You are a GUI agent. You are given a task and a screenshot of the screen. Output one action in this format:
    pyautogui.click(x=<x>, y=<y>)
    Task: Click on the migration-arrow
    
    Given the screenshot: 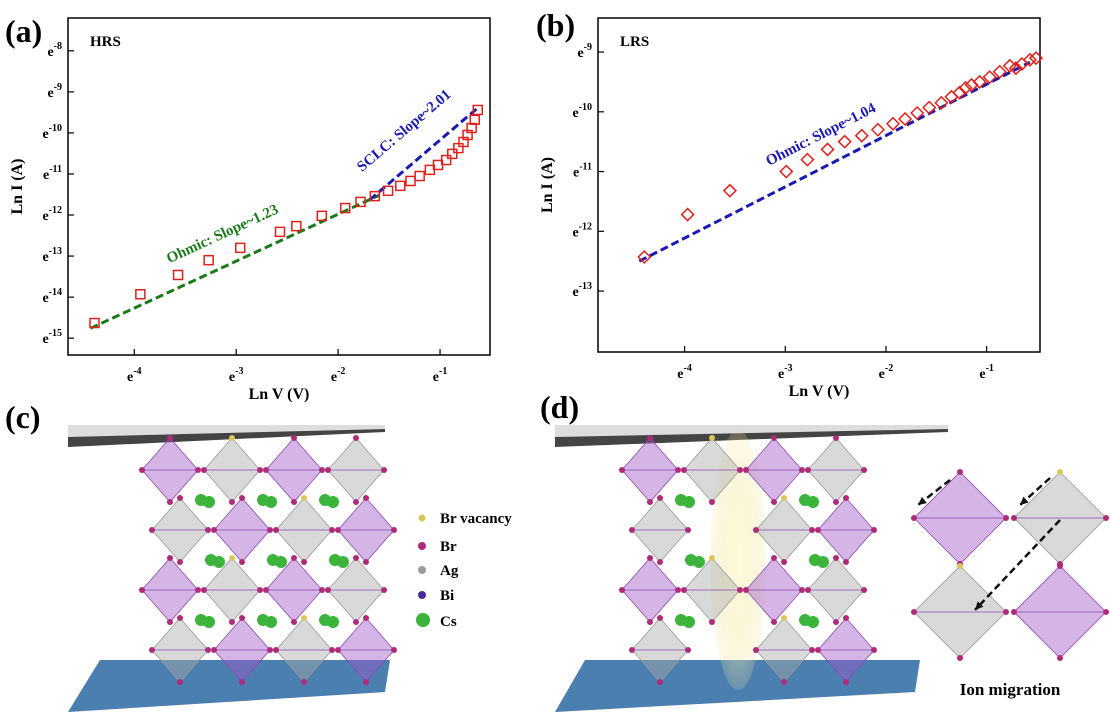 What is the action you would take?
    pyautogui.click(x=1017, y=565)
    